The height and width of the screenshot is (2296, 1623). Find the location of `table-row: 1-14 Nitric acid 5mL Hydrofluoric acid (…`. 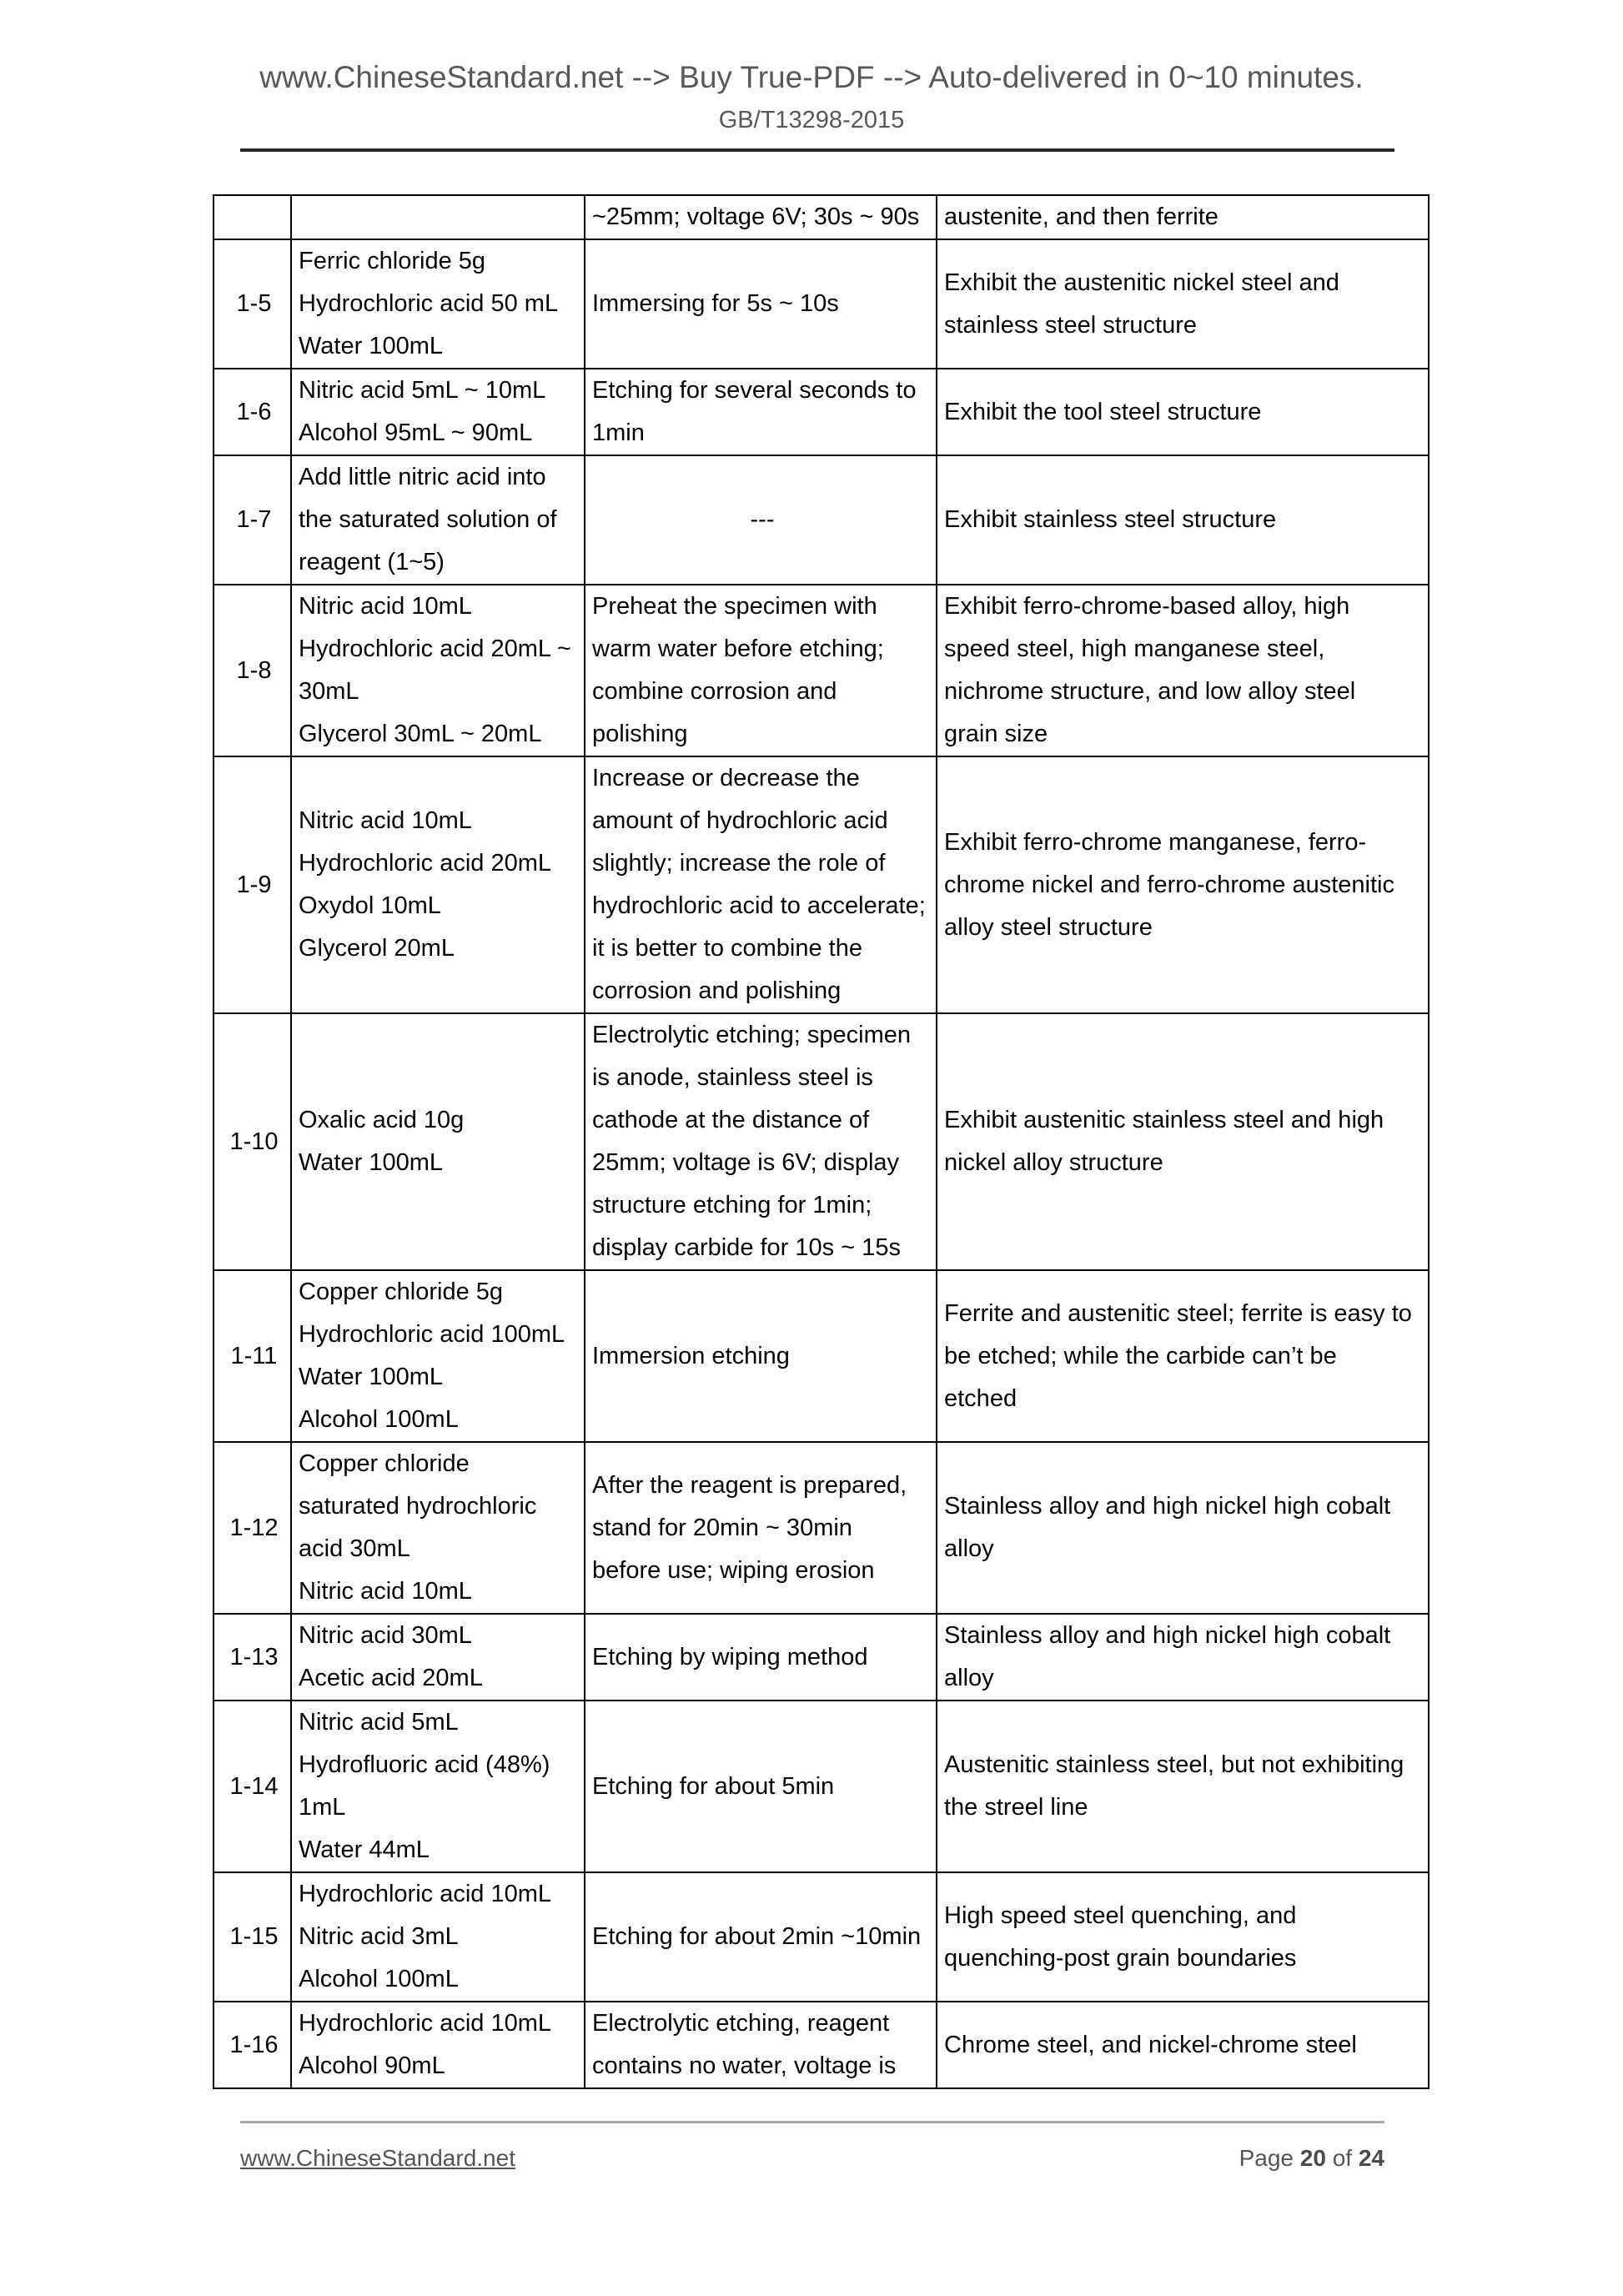

table-row: 1-14 Nitric acid 5mL Hydrofluoric acid (… is located at coordinates (821, 1787).